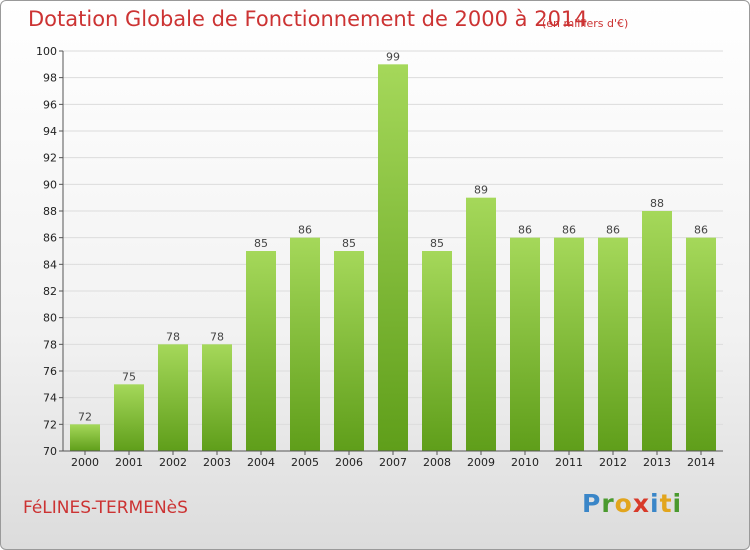 Image resolution: width=750 pixels, height=550 pixels. I want to click on x-tick-label: 2012, so click(613, 462).